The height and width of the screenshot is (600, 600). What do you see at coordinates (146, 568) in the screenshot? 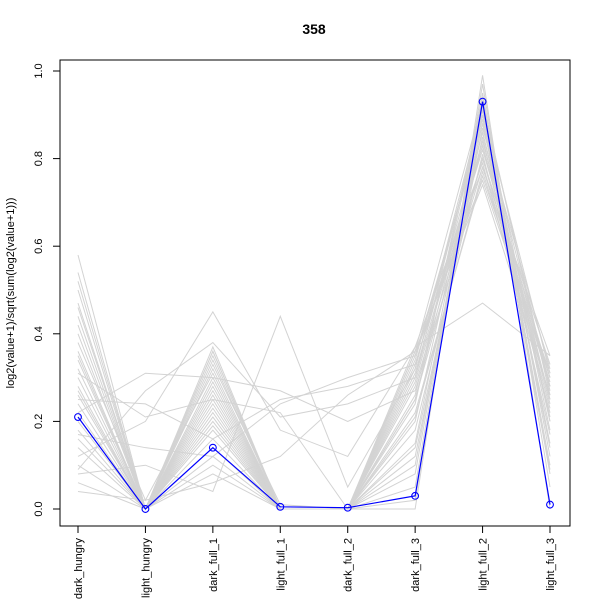
I see `x-tick-label: light_hungry` at bounding box center [146, 568].